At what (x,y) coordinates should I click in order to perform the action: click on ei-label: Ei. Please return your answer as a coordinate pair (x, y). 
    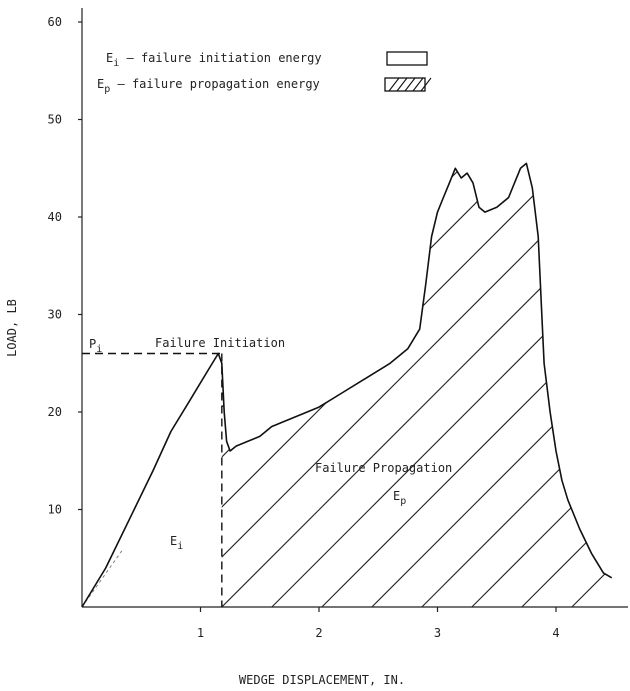
    Looking at the image, I should click on (176, 543).